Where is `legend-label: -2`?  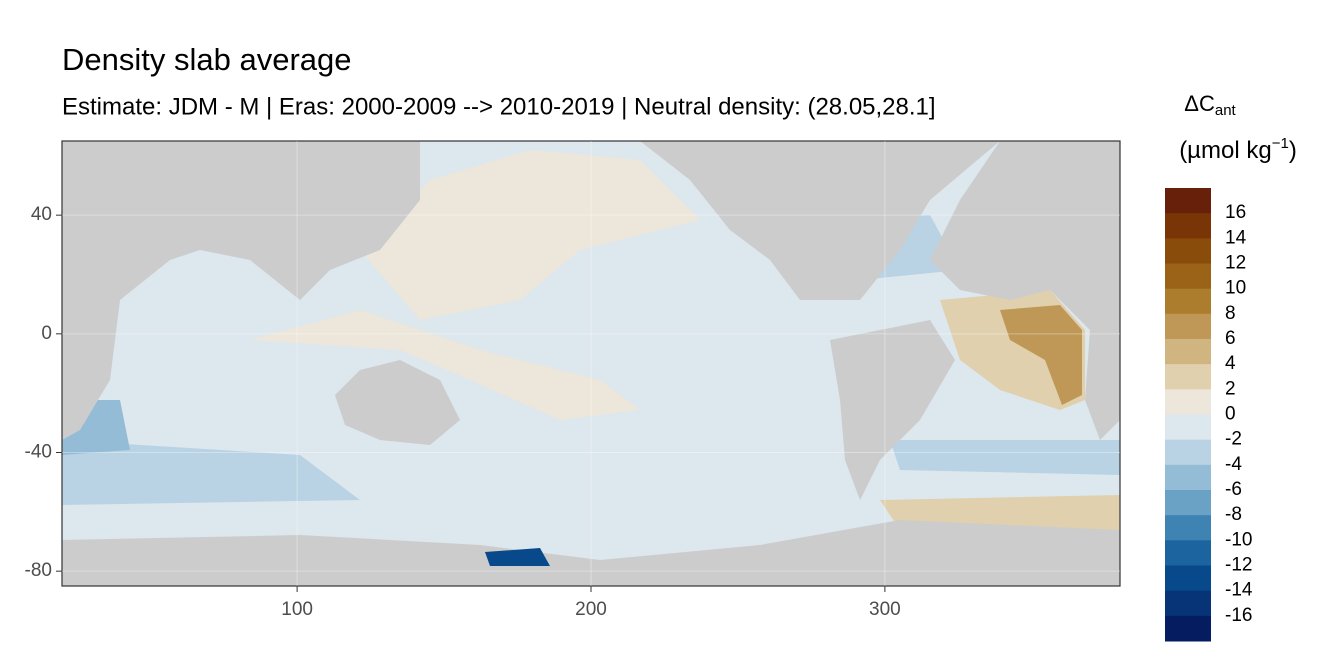
legend-label: -2 is located at coordinates (1233, 439).